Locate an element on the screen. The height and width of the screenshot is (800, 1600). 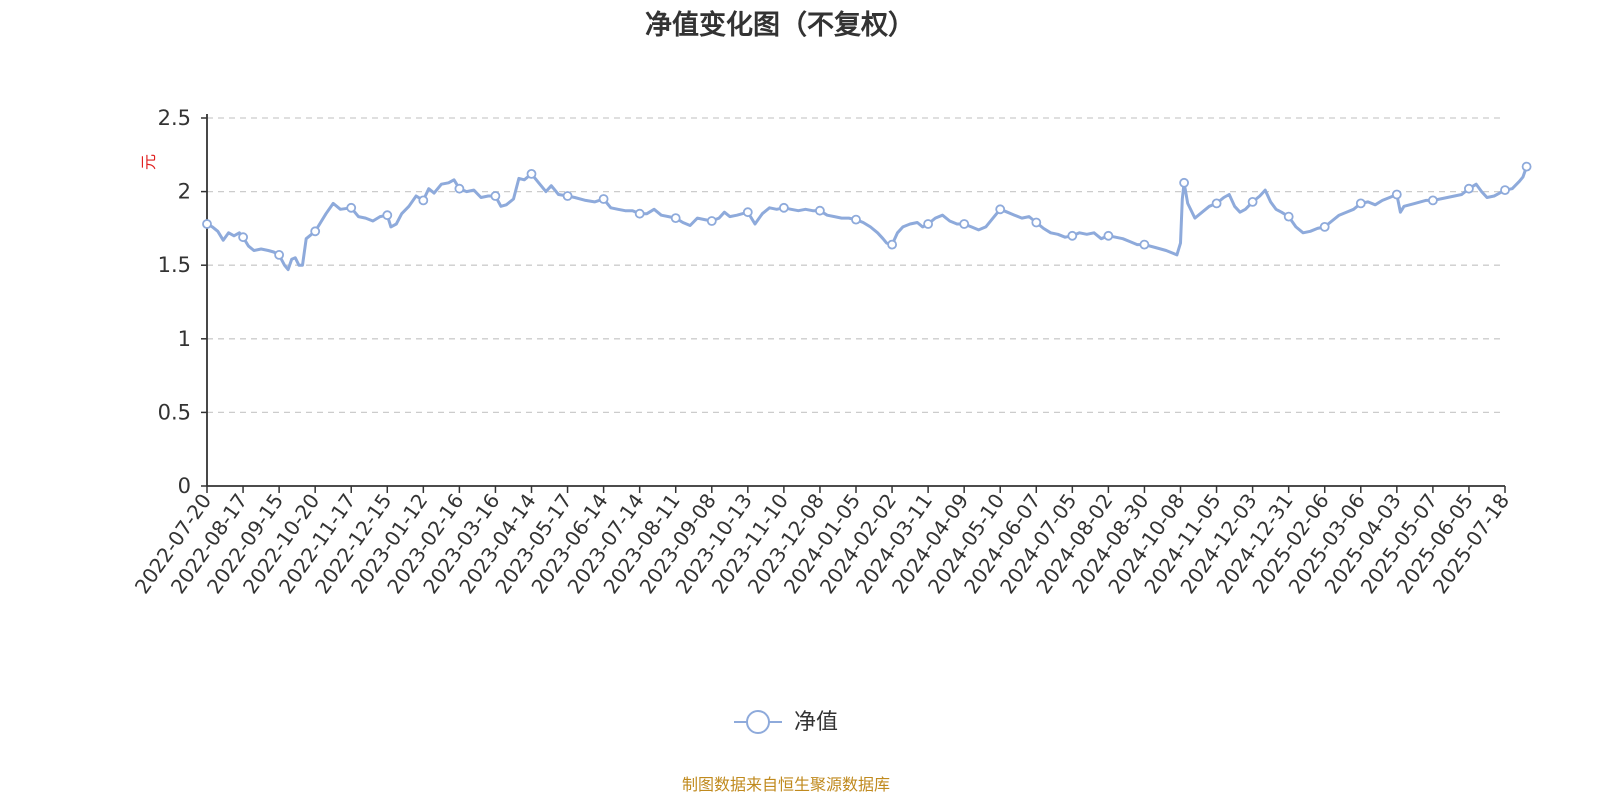
y-tick-label: 0 is located at coordinates (184, 486).